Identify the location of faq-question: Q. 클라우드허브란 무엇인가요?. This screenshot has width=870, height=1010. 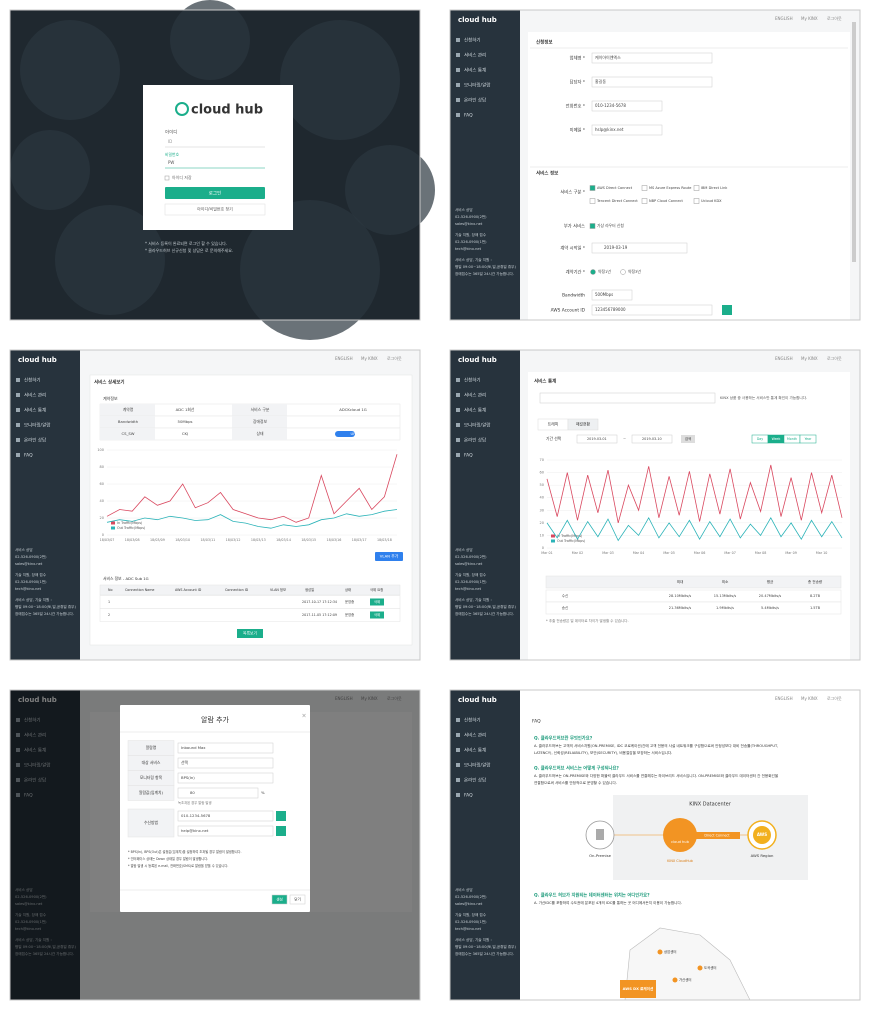
(563, 738).